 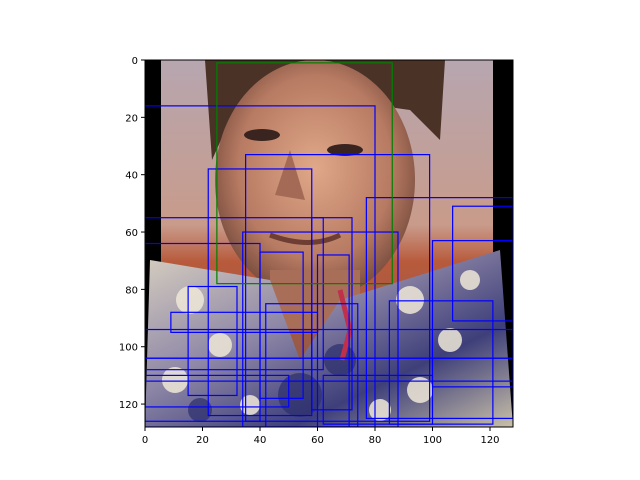 What do you see at coordinates (317, 440) in the screenshot?
I see `x-tick-label-3: 60` at bounding box center [317, 440].